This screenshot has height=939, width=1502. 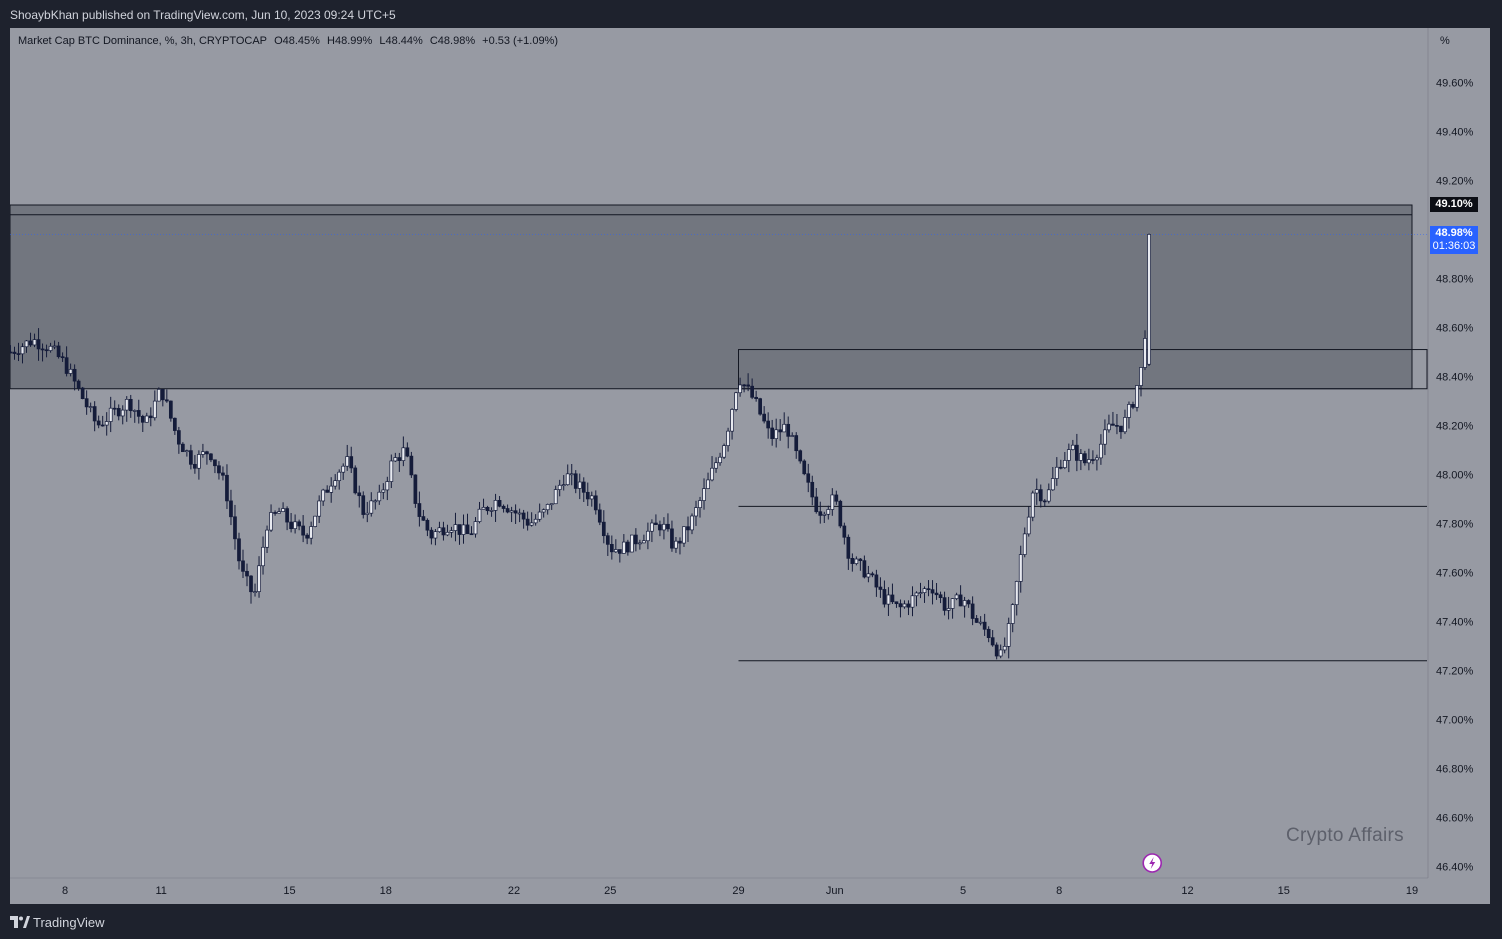 I want to click on resistance-box, so click(x=1083, y=369).